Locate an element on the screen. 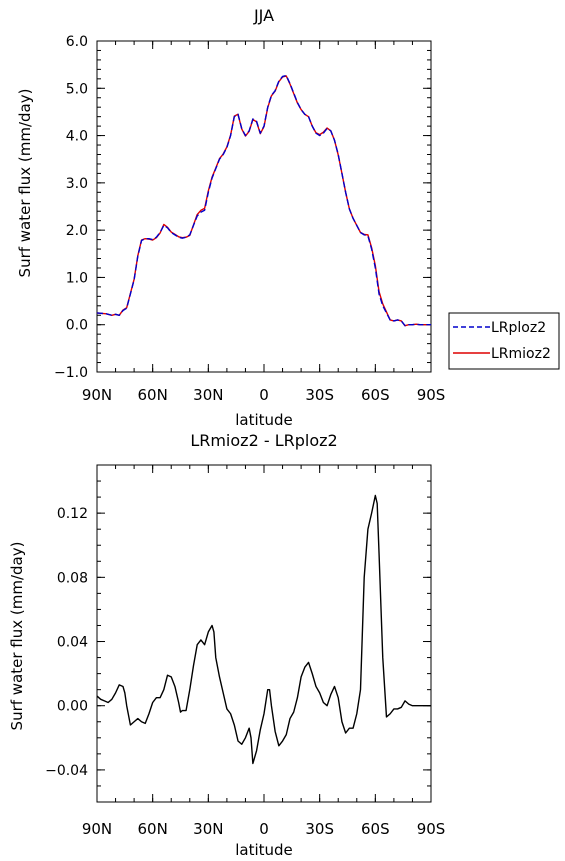  bottom-chart-title: LRmioz2 - LRploz2 is located at coordinates (263, 440).